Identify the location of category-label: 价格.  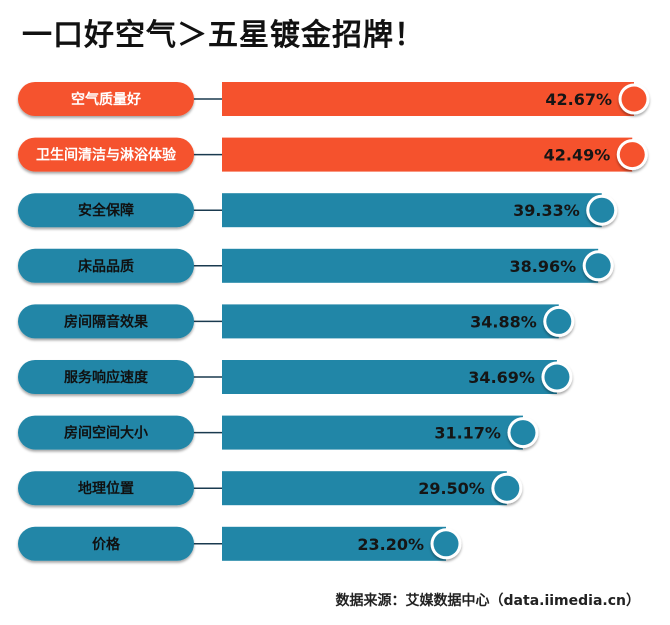
(106, 544).